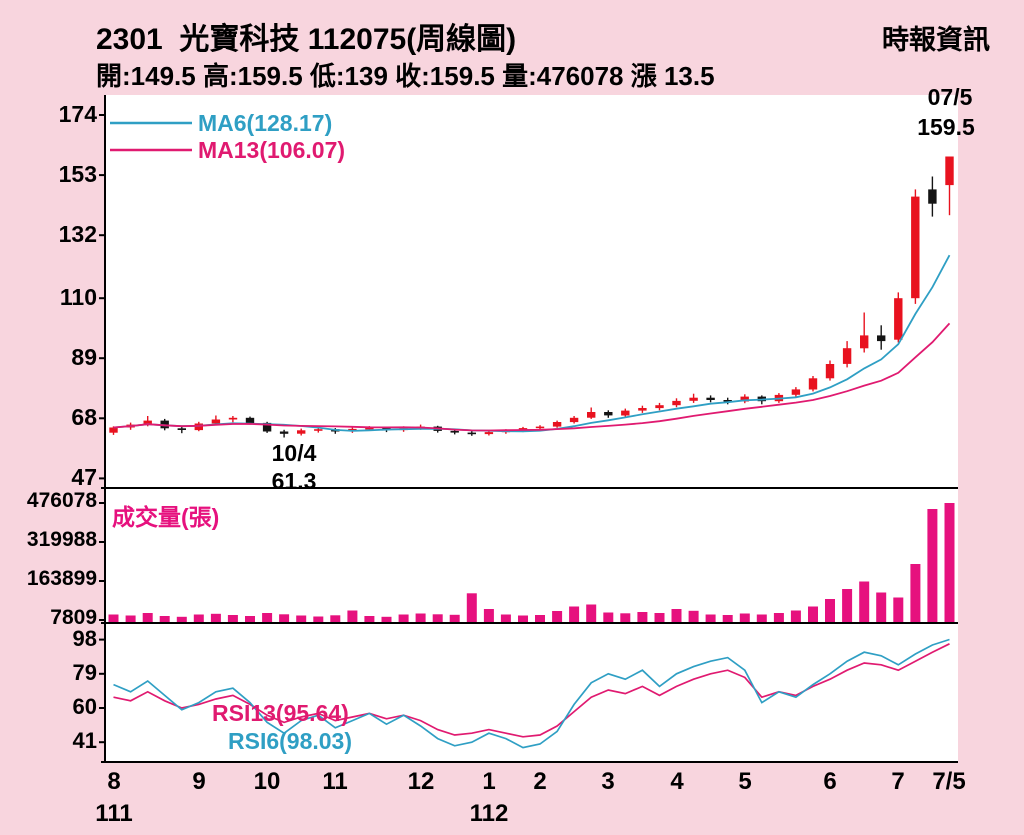 Image resolution: width=1024 pixels, height=835 pixels. What do you see at coordinates (677, 781) in the screenshot?
I see `x-axis-month-label: 4` at bounding box center [677, 781].